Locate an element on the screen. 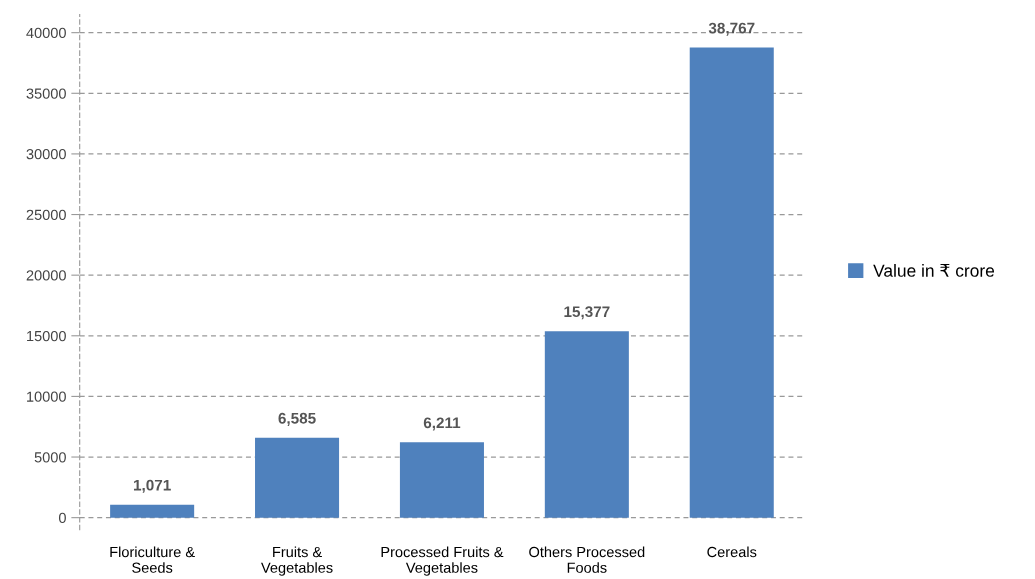 The width and height of the screenshot is (1035, 579). y-tick-label: 5000 is located at coordinates (50, 457).